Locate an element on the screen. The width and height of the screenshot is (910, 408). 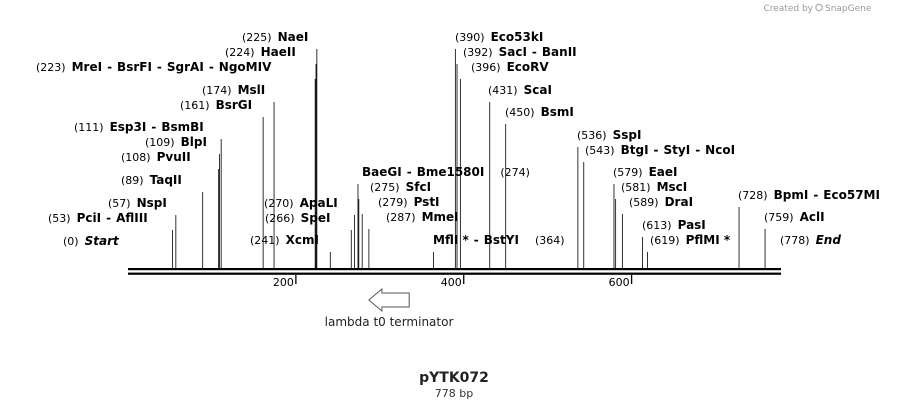
site-label: (778) End is located at coordinates (810, 240).